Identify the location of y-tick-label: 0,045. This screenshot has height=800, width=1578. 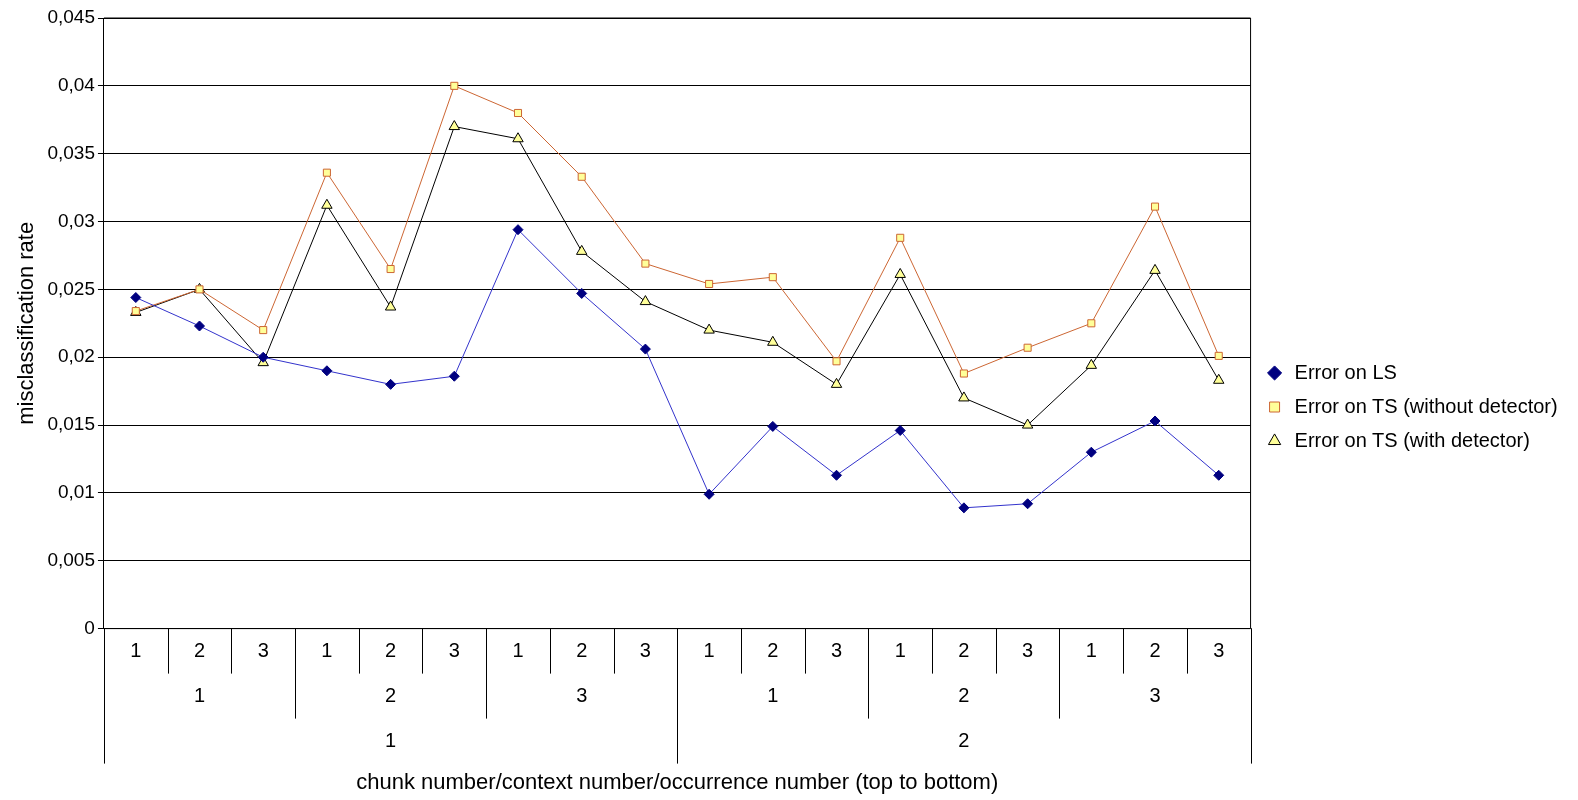
(71, 17).